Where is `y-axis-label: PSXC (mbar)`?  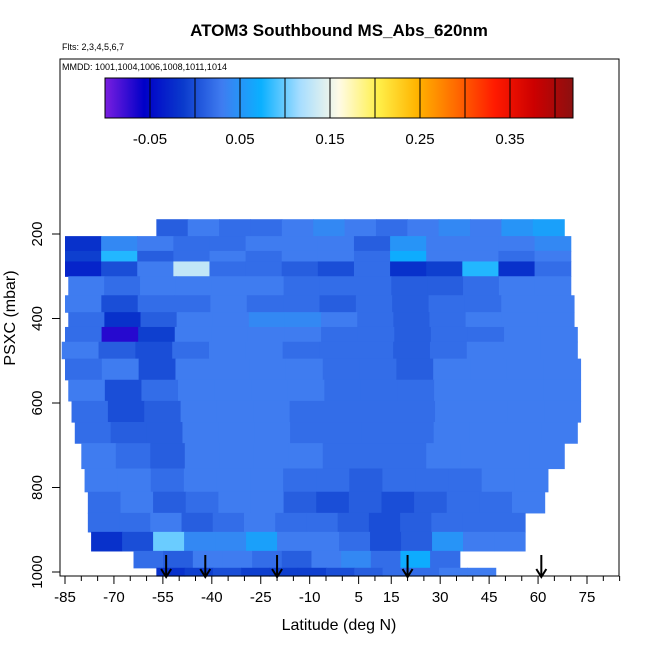 y-axis-label: PSXC (mbar) is located at coordinates (10, 317).